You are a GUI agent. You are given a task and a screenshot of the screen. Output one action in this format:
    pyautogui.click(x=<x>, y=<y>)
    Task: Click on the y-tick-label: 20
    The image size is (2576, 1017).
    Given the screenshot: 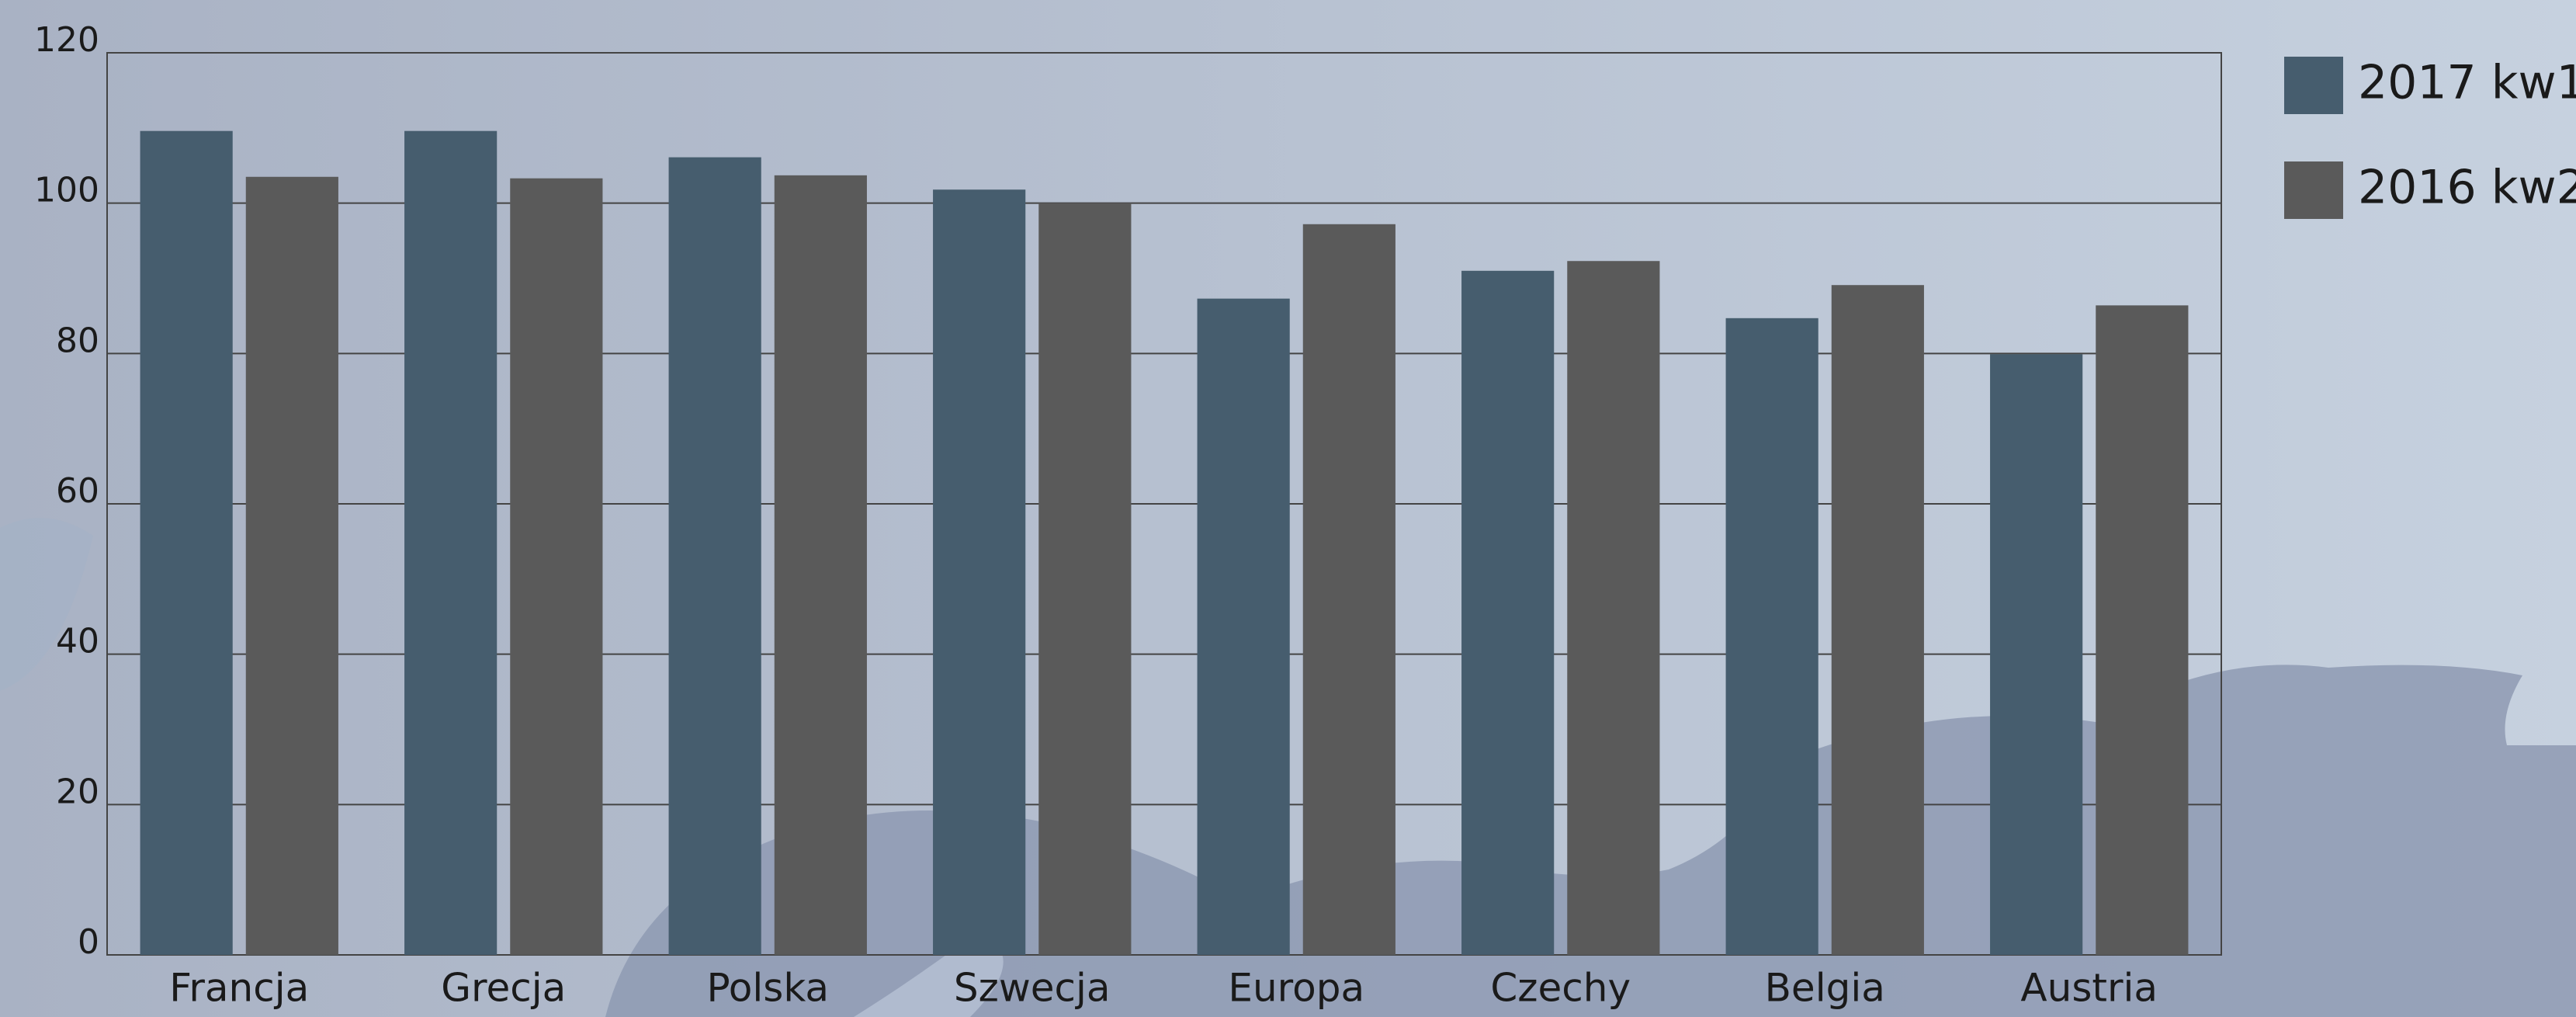 What is the action you would take?
    pyautogui.click(x=77, y=791)
    